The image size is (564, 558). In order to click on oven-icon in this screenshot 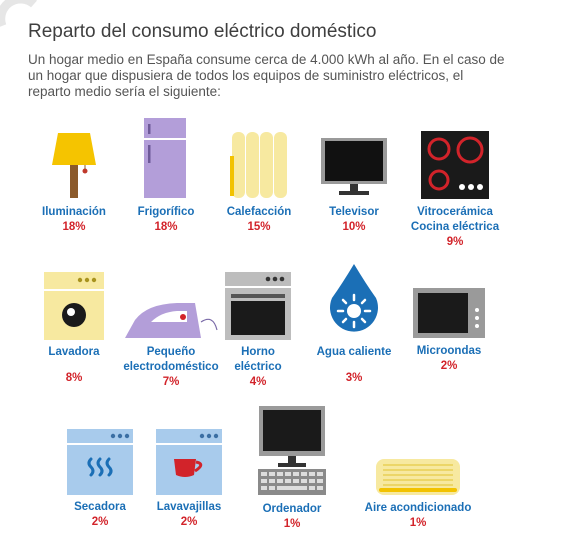, I will do `click(258, 306)`.